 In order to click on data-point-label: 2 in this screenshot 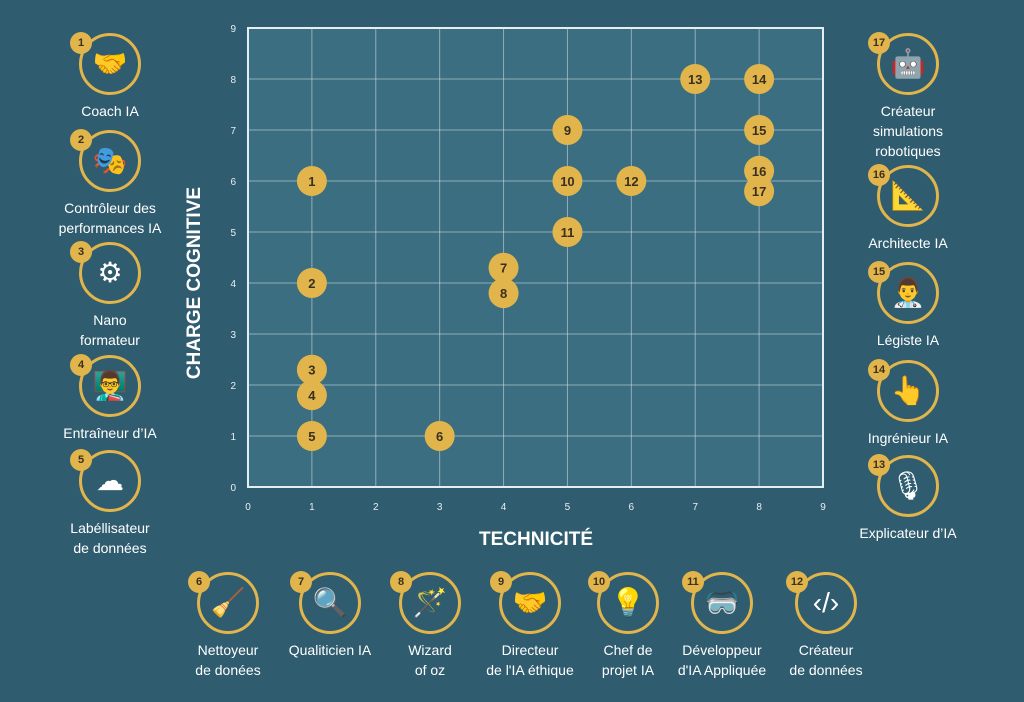, I will do `click(311, 283)`.